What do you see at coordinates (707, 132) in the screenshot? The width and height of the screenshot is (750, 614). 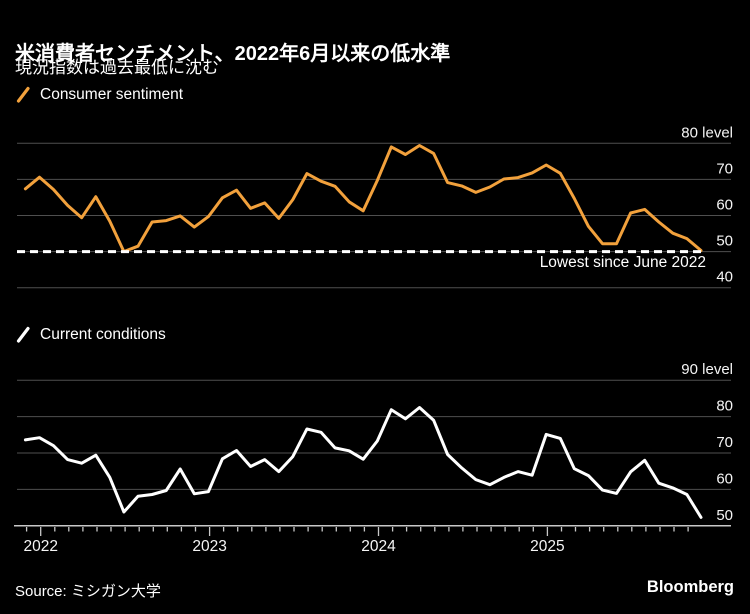 I see `y-axis-label: 80 level` at bounding box center [707, 132].